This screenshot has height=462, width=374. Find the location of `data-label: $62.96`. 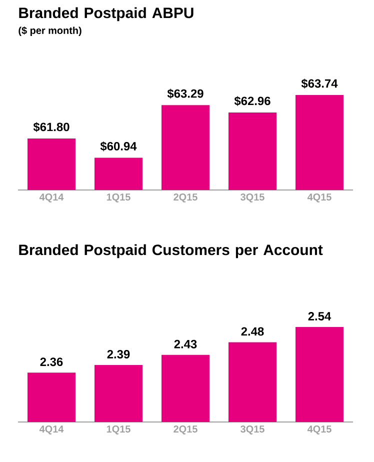

data-label: $62.96 is located at coordinates (252, 101).